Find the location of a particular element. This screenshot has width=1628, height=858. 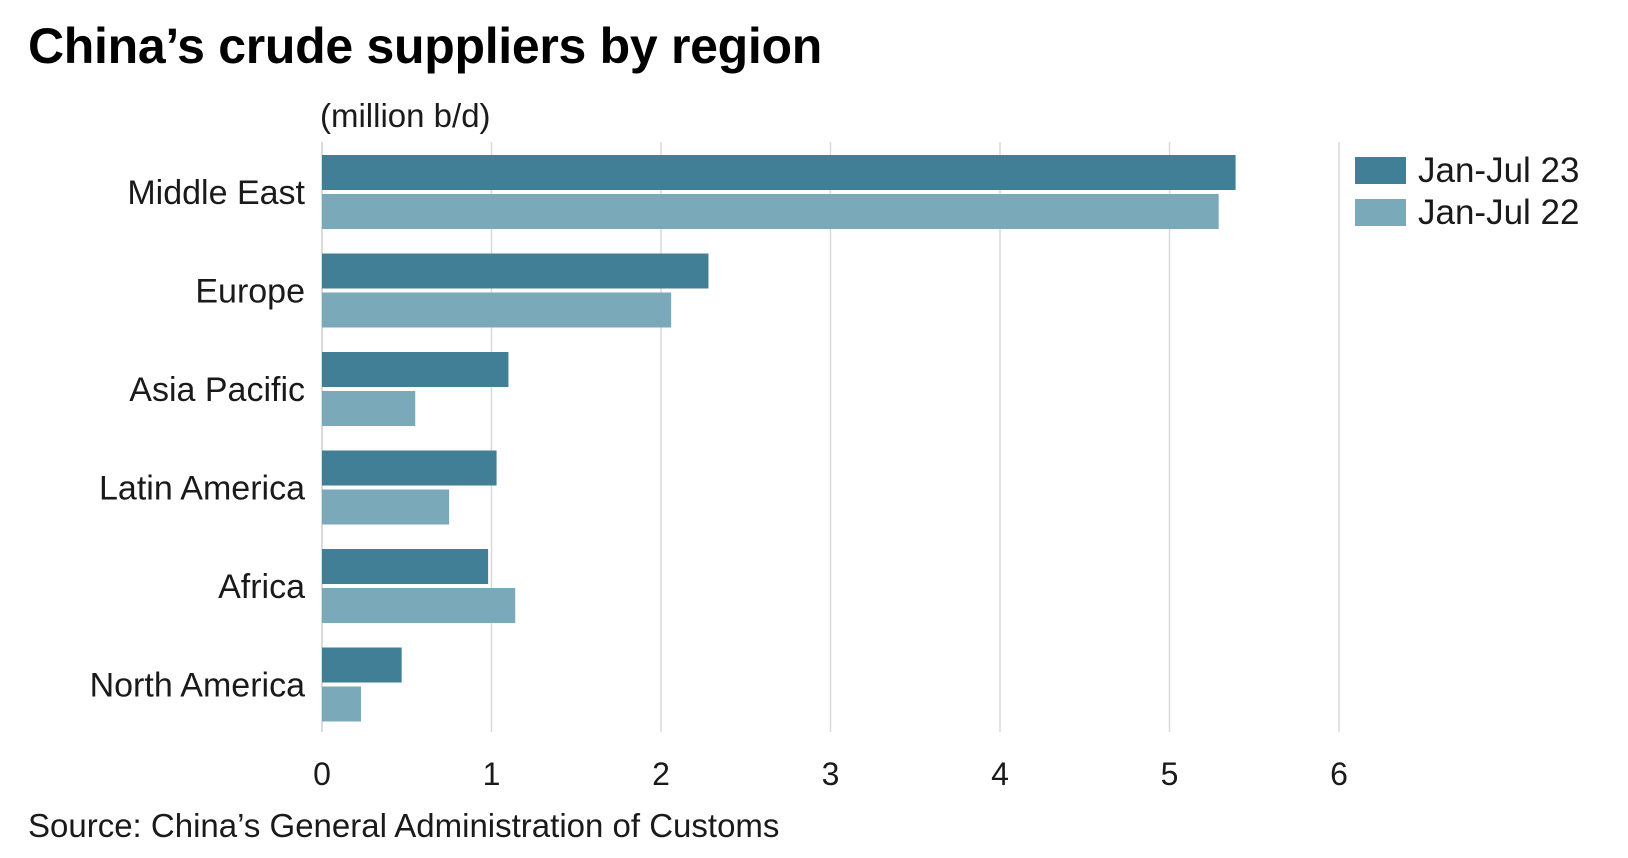

x-tick-label-6: 6 is located at coordinates (1339, 774).